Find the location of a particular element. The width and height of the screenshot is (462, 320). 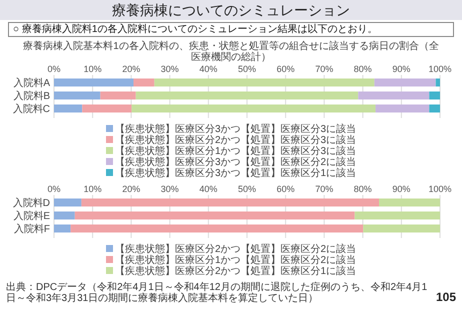

y-tick-label: 入院料A is located at coordinates (31, 83).